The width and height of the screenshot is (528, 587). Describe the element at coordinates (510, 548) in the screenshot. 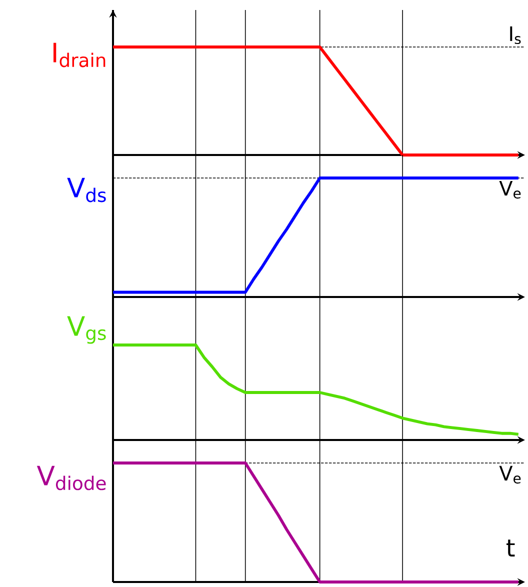

I see `x-axis-title: t` at that location.